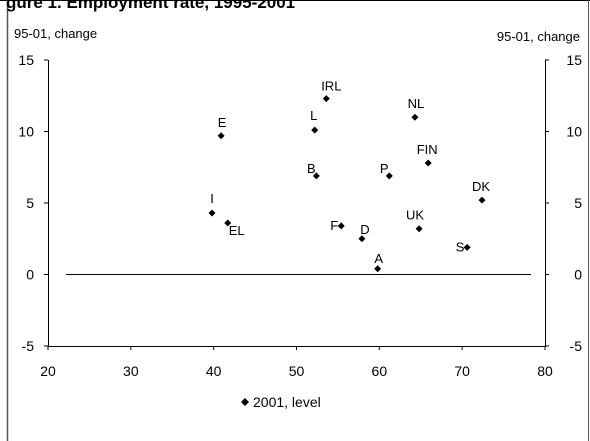 This screenshot has width=590, height=441. What do you see at coordinates (315, 130) in the screenshot?
I see `point-l` at bounding box center [315, 130].